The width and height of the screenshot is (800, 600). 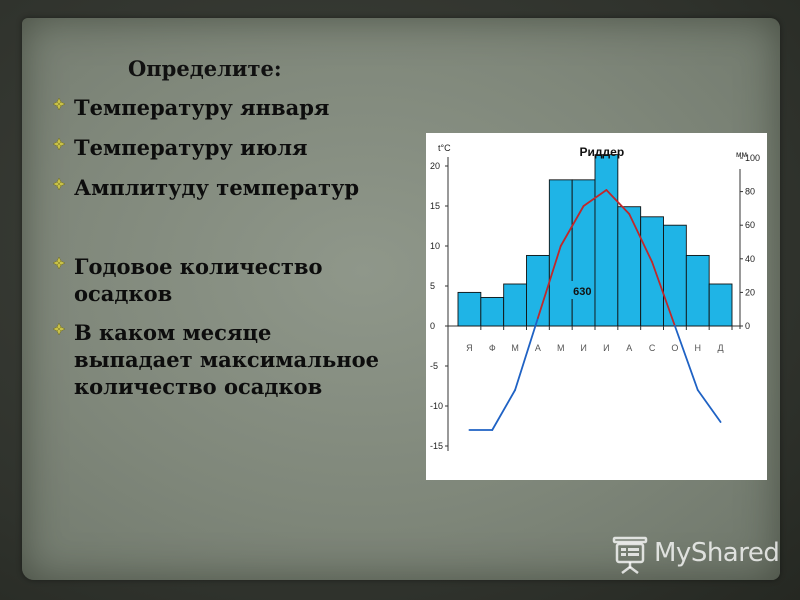 I want to click on right-tick-label: 40, so click(x=750, y=259).